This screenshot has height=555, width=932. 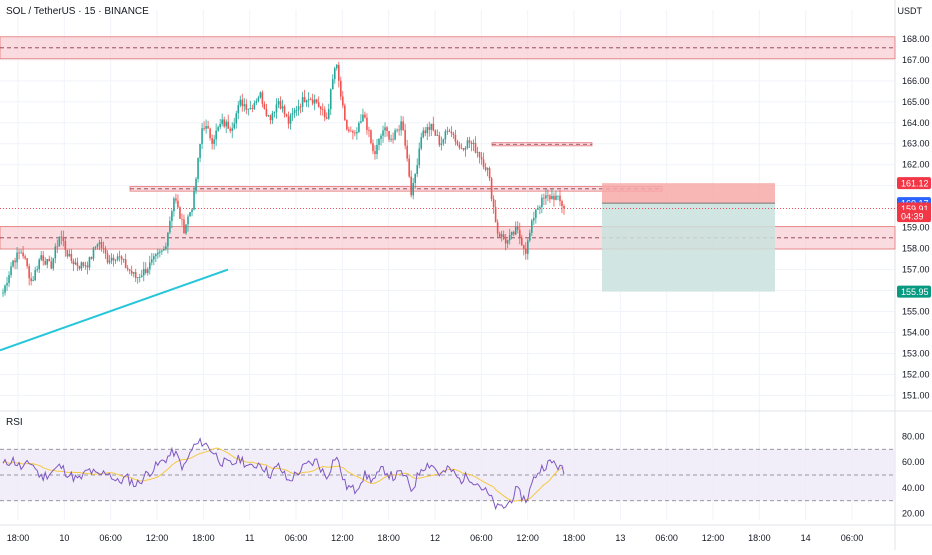 What do you see at coordinates (64, 538) in the screenshot?
I see `x-tick-label: 10` at bounding box center [64, 538].